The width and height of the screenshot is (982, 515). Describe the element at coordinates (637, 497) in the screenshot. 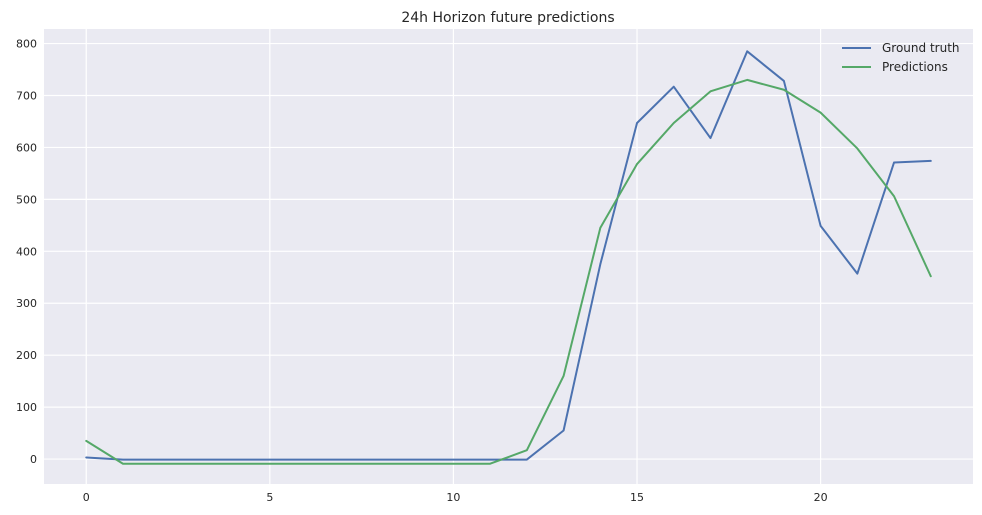

I see `x-tick-label: 15` at that location.